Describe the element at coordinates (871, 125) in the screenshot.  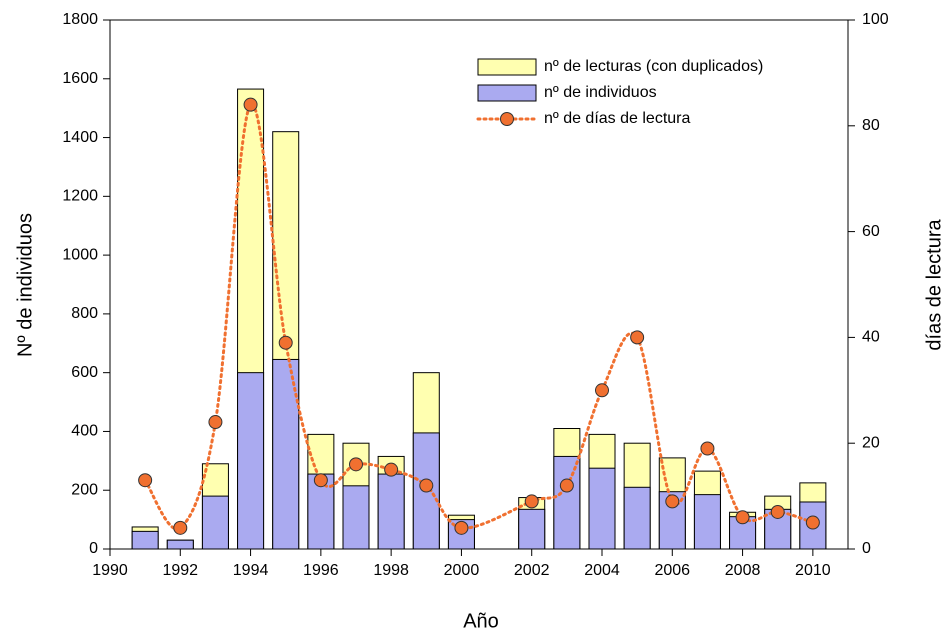
I see `y2-tick-label: 80` at that location.